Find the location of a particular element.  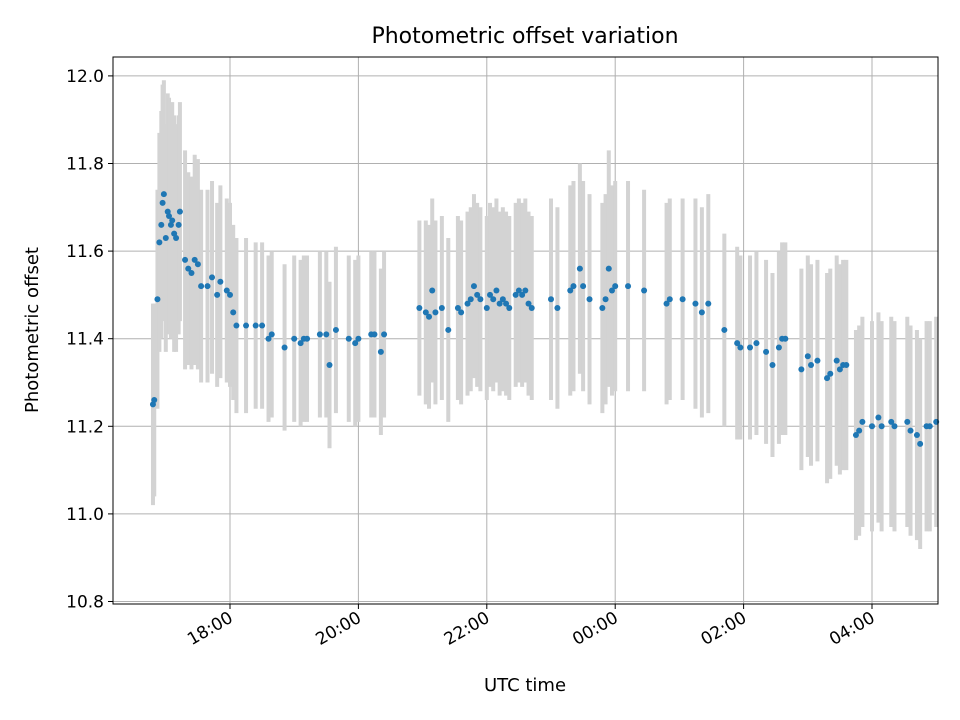

x-axis-label: UTC time is located at coordinates (525, 685).